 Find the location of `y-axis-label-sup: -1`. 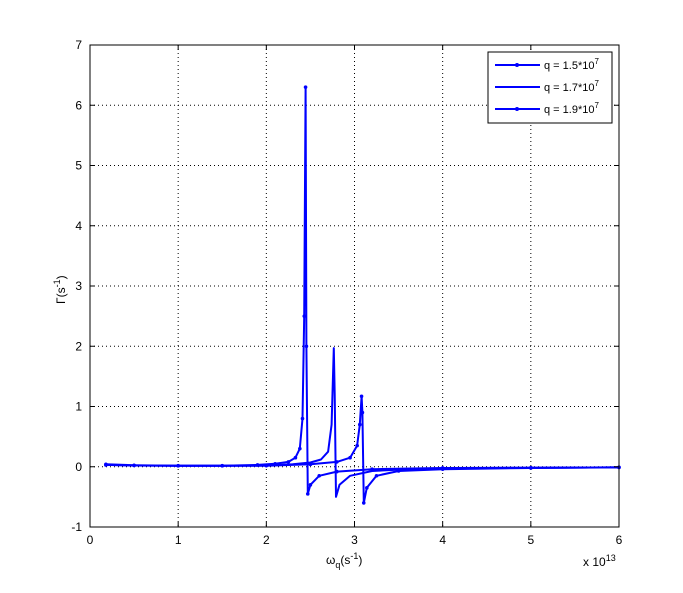

y-axis-label-sup: -1 is located at coordinates (57, 283).